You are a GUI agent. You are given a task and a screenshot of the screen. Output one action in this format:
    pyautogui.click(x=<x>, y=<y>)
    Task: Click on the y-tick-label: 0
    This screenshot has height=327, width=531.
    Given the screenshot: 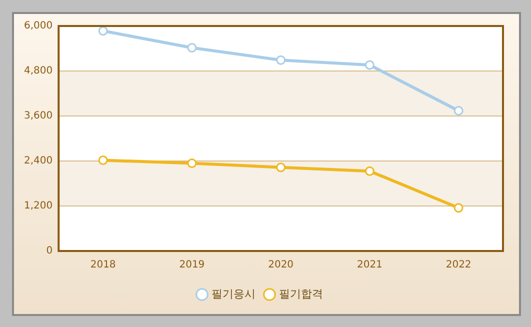 What is the action you would take?
    pyautogui.click(x=49, y=251)
    